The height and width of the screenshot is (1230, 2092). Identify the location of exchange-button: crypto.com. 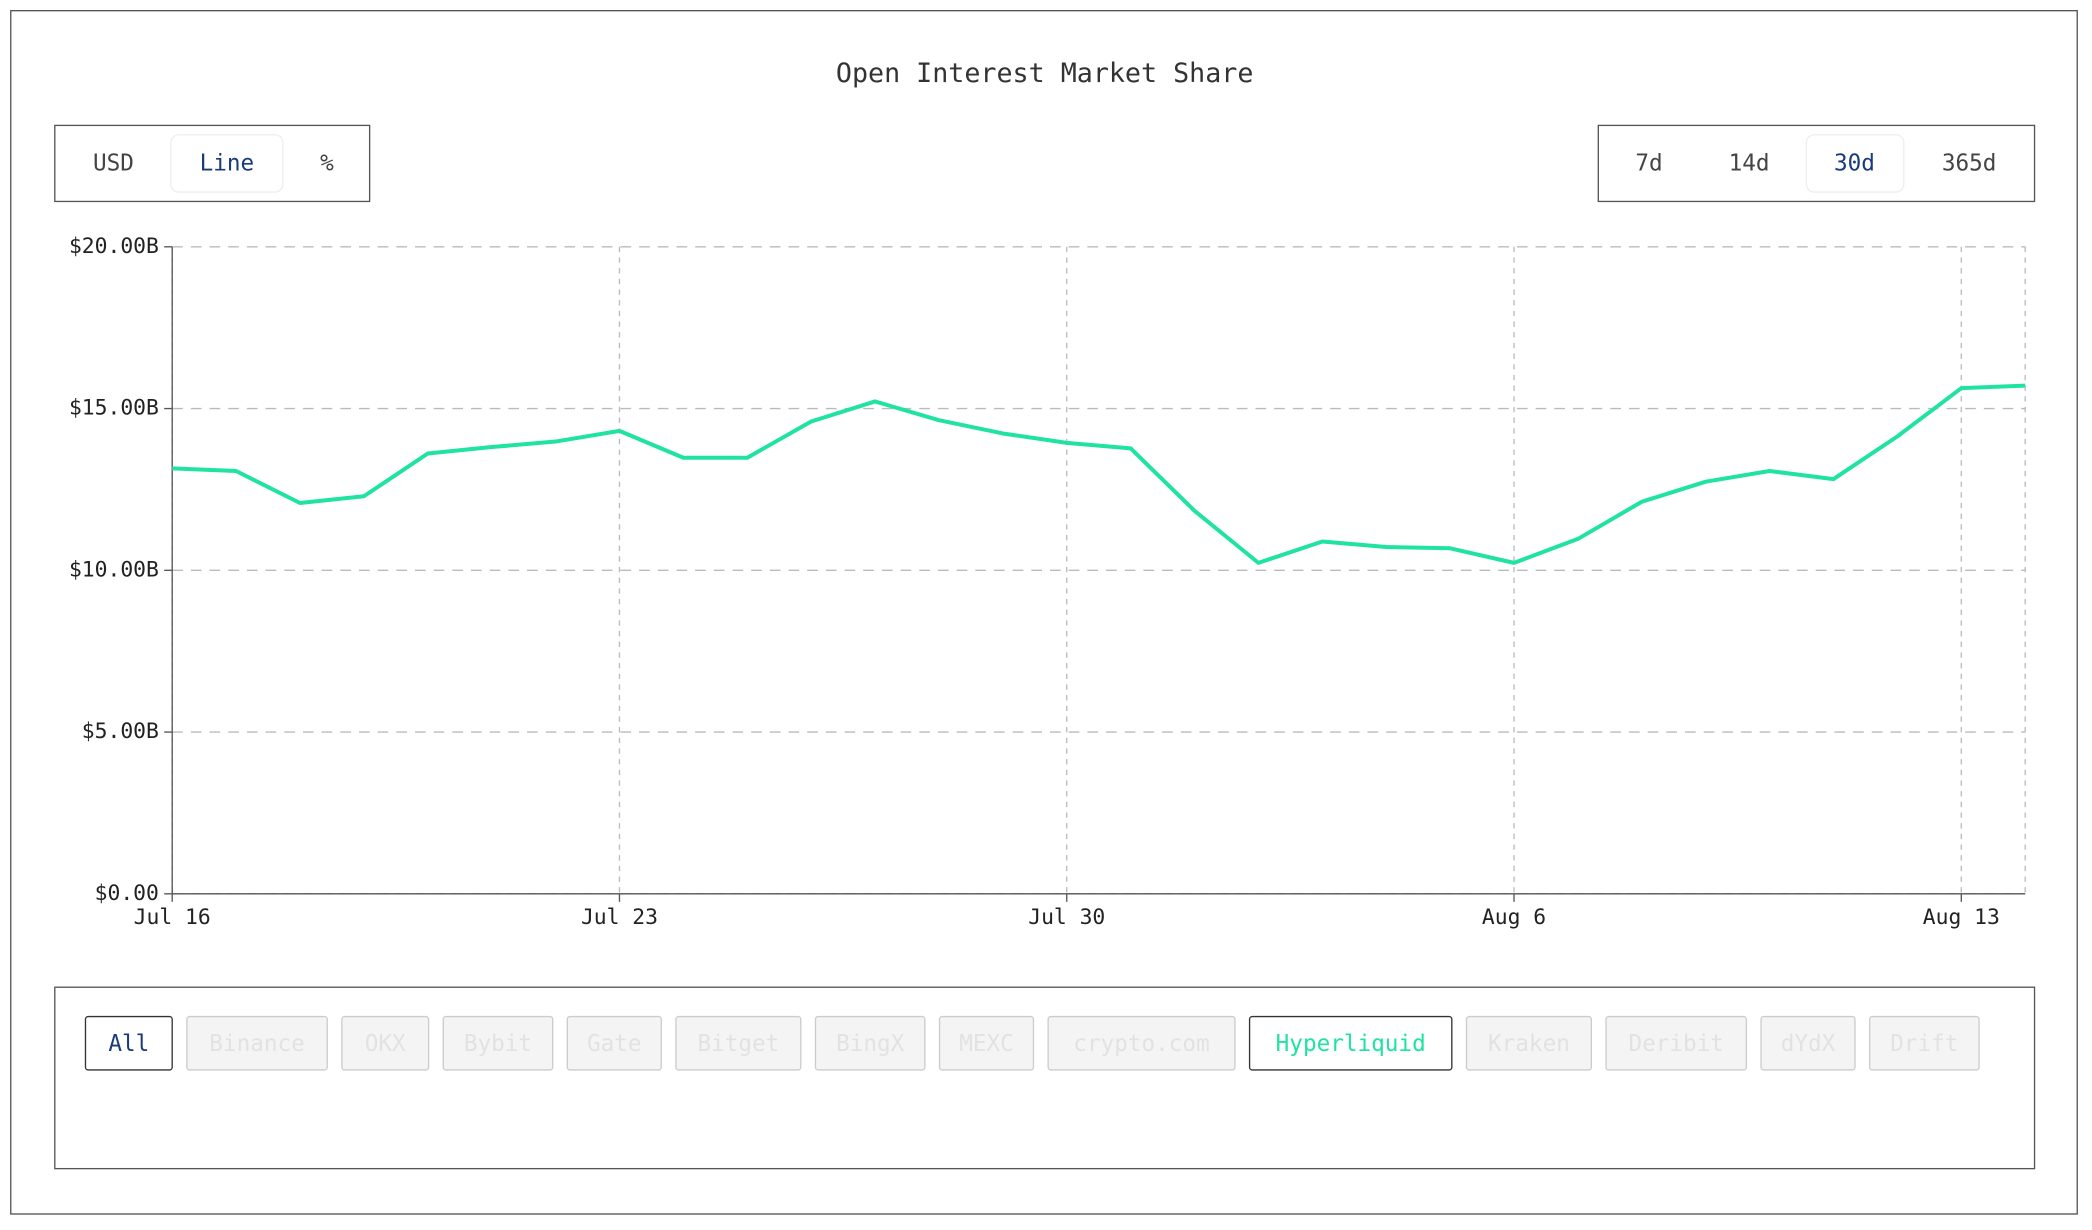
(1141, 1044).